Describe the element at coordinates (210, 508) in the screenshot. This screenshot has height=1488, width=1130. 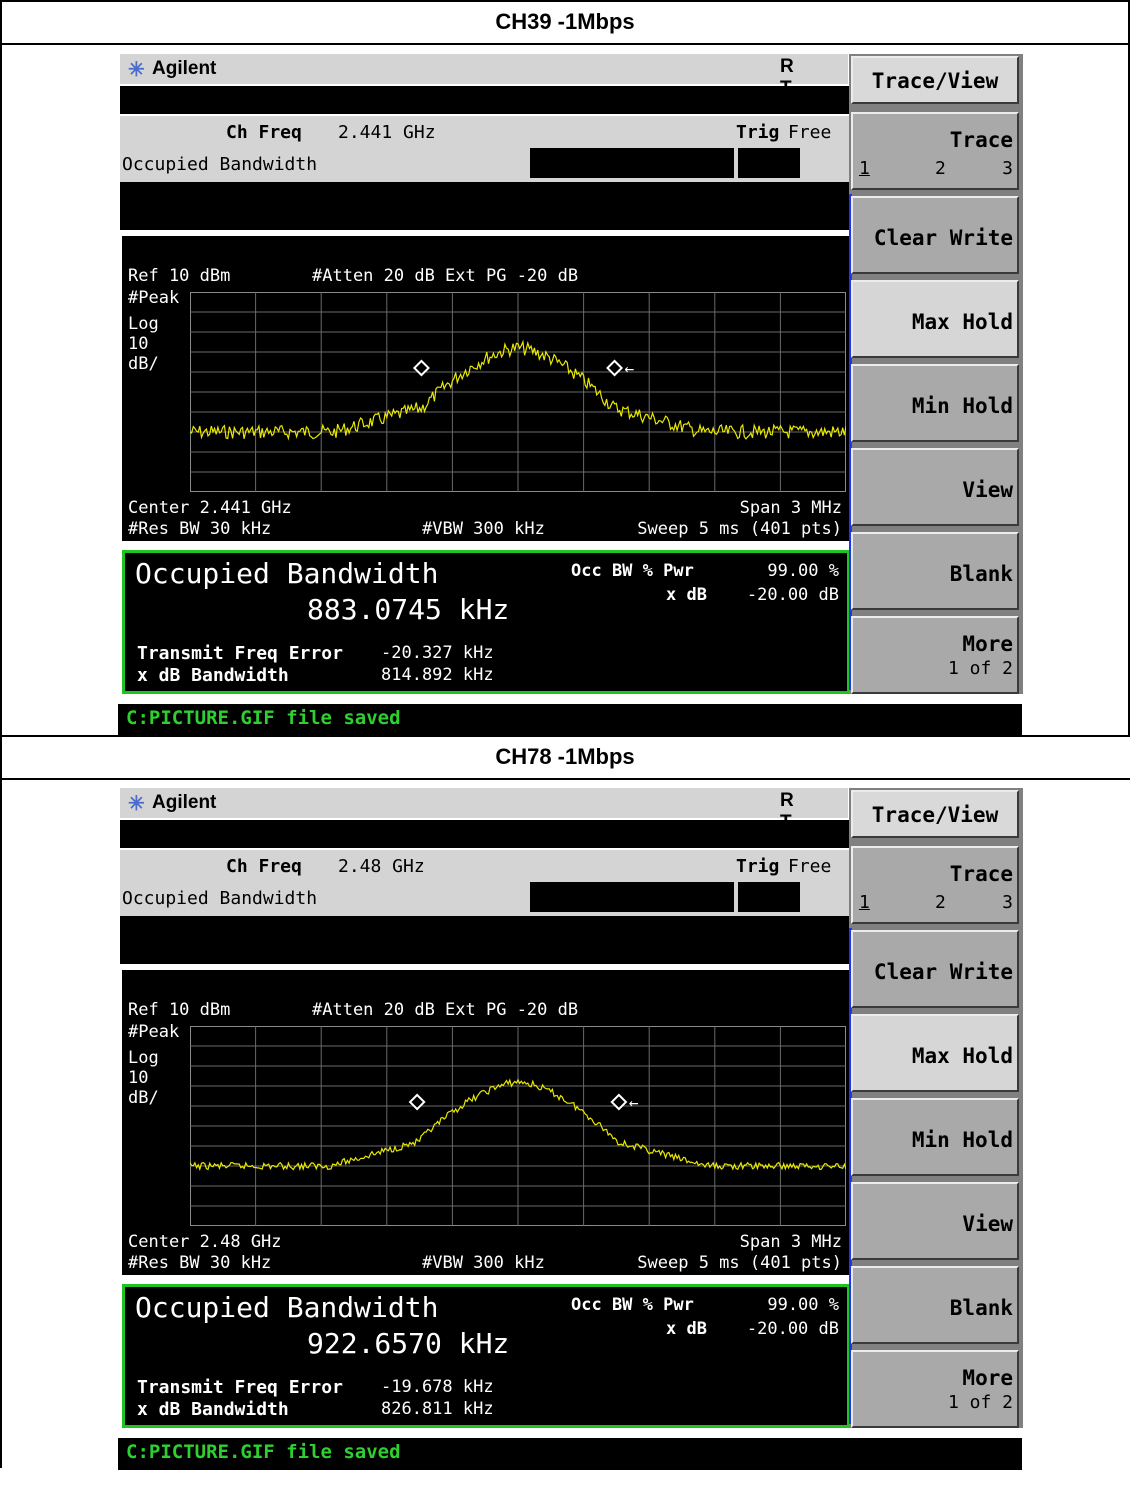
I see `center-freq: Center 2.441 GHz` at that location.